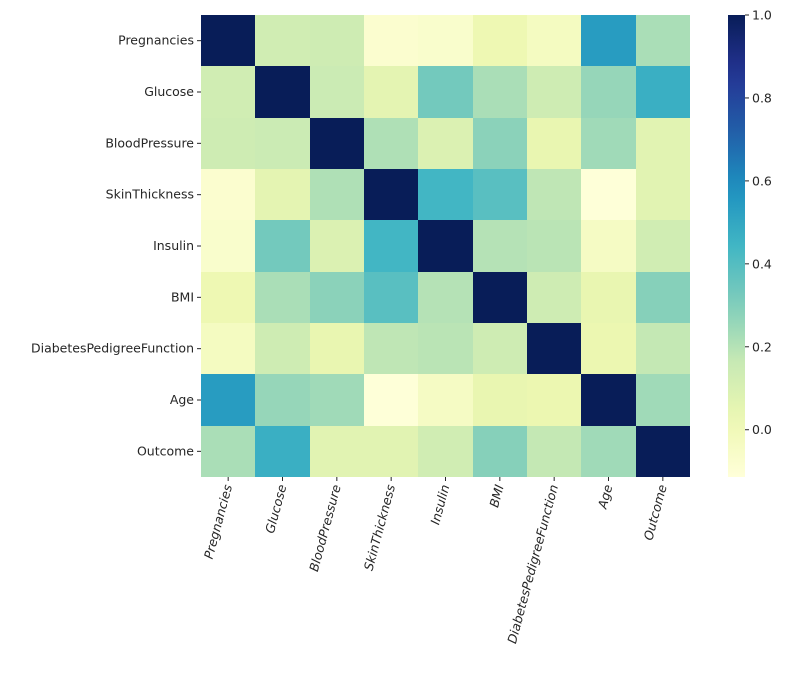 Image resolution: width=792 pixels, height=679 pixels. Describe the element at coordinates (663, 400) in the screenshot. I see `cell-Age-Outcome` at that location.